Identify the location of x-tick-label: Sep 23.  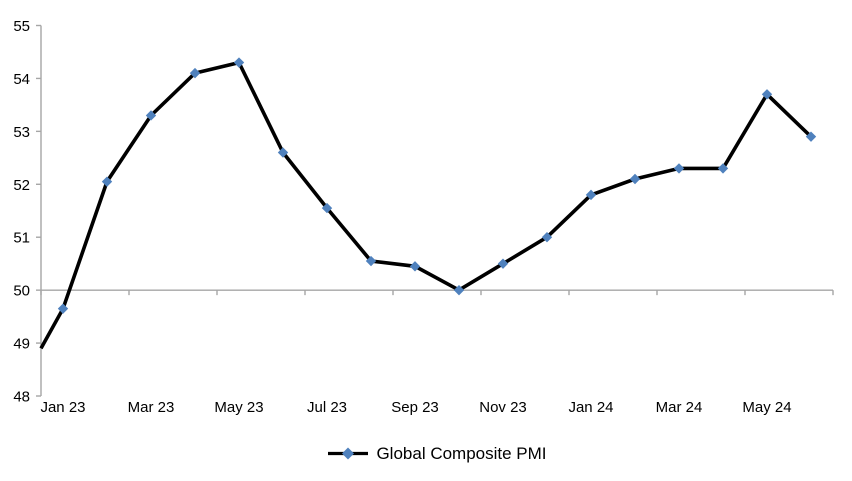
(415, 407).